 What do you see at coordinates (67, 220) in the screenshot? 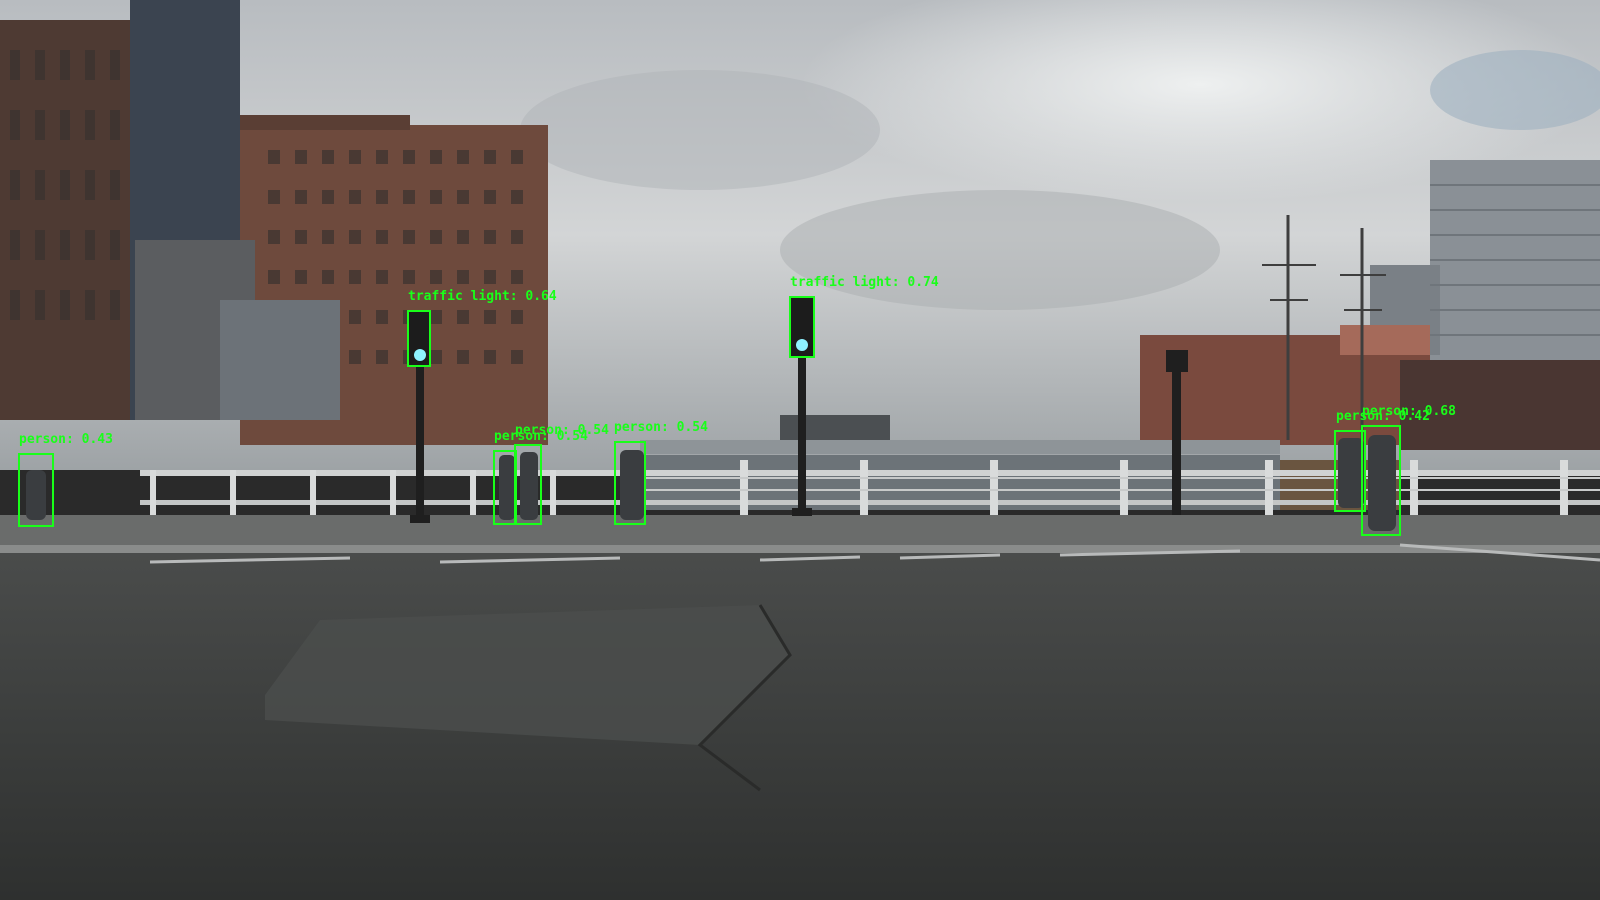
I see `building-left-brick` at bounding box center [67, 220].